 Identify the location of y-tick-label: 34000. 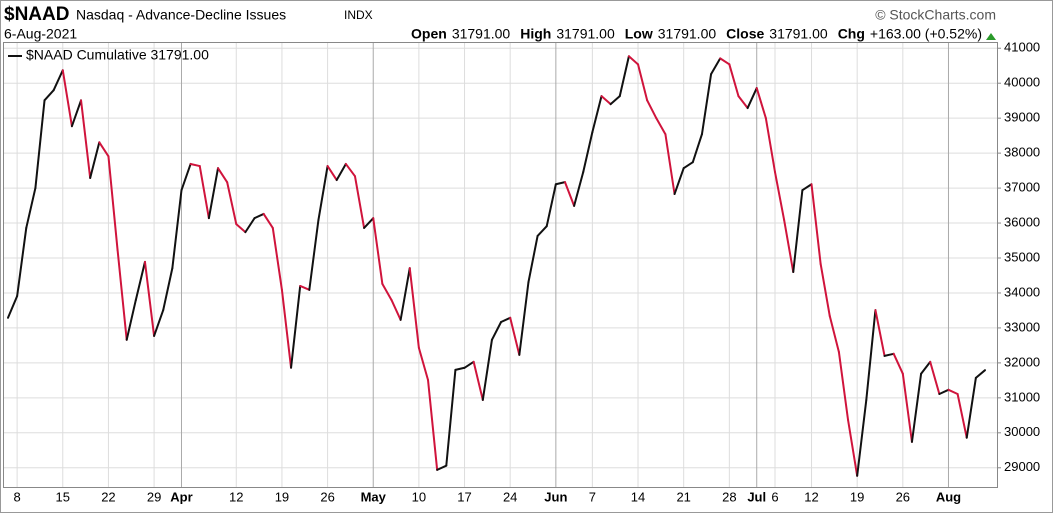
(1022, 291).